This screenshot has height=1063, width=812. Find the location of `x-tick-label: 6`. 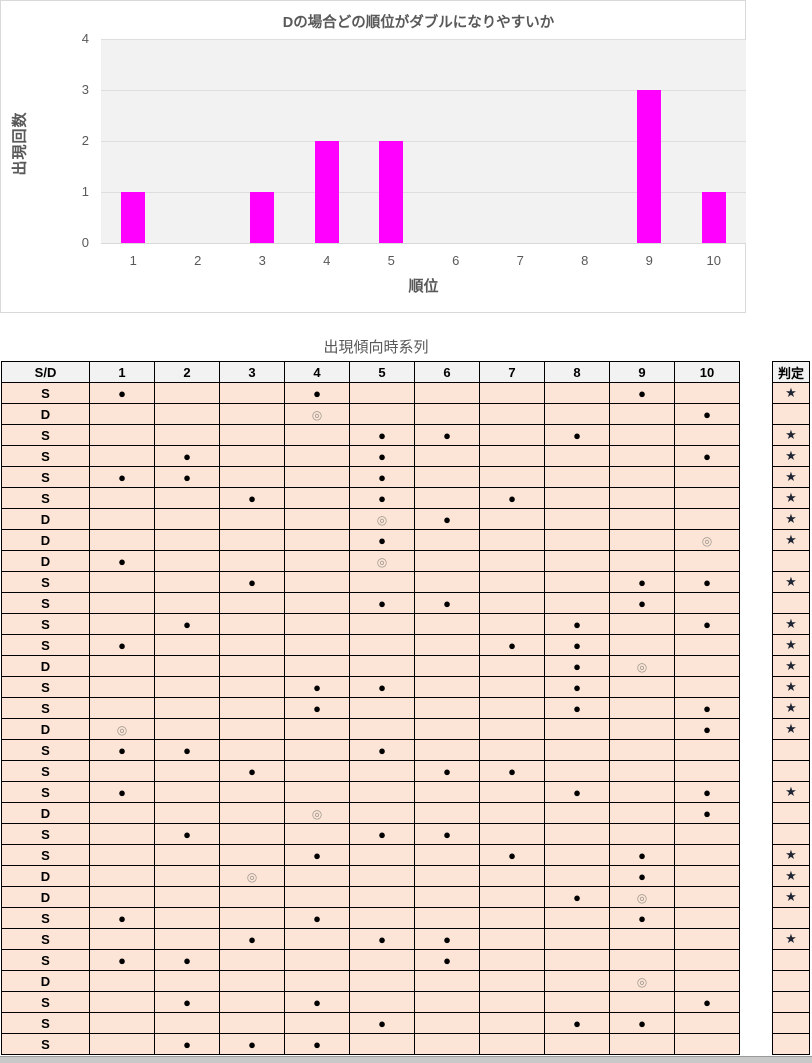

x-tick-label: 6 is located at coordinates (456, 260).